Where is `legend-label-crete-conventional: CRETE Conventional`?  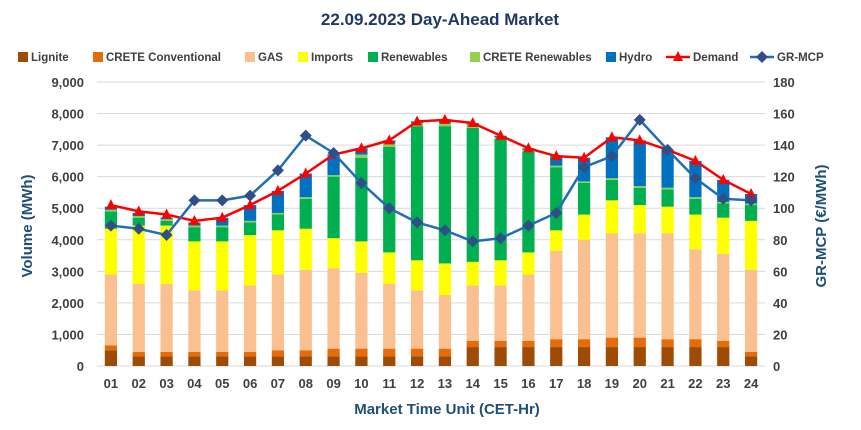 legend-label-crete-conventional: CRETE Conventional is located at coordinates (163, 58).